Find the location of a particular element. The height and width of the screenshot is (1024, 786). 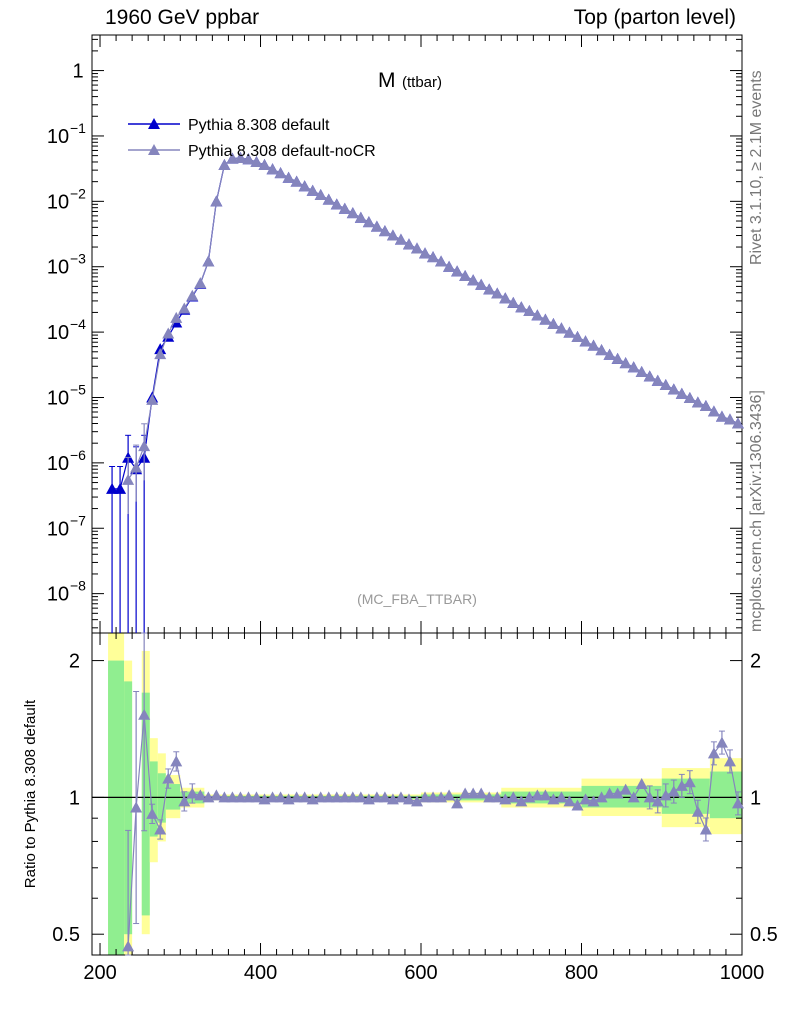

rivet-label: Rivet 3.1.10, ≥ 2.1M events is located at coordinates (756, 167).